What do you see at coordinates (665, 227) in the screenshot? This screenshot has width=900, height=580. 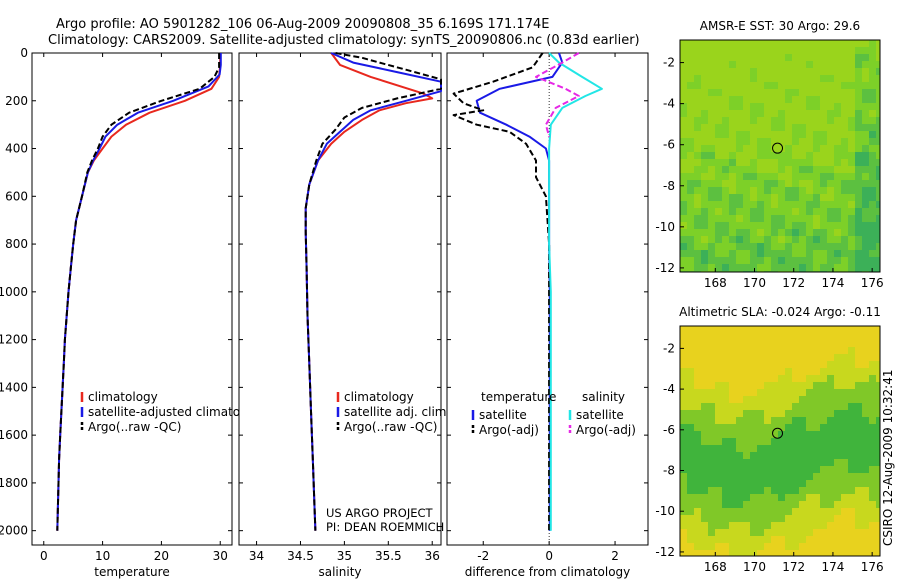 I see `y-tick-label: -10` at bounding box center [665, 227].